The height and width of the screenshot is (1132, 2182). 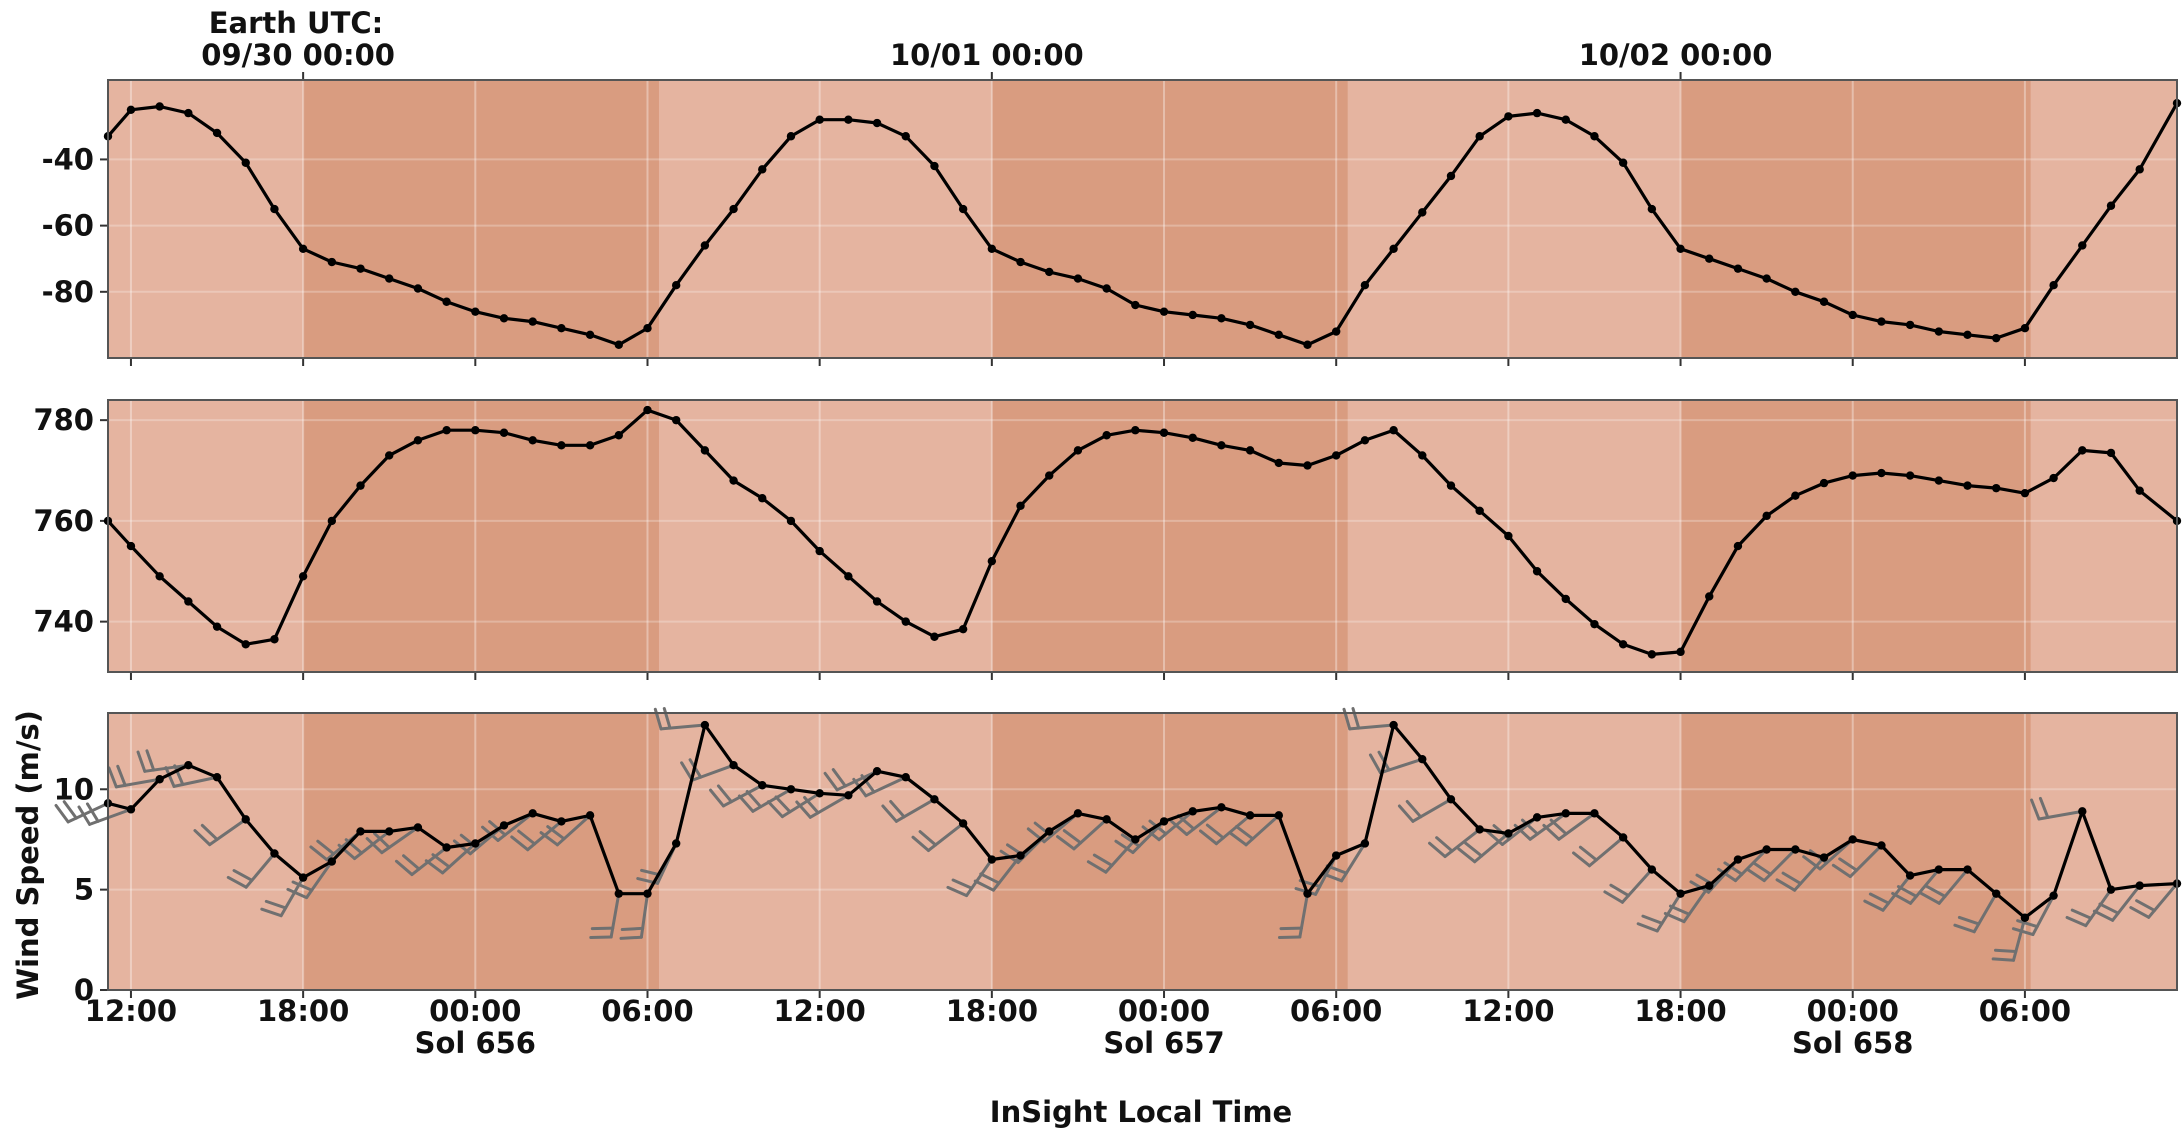 I want to click on y-tick-label: 780, so click(x=63, y=420).